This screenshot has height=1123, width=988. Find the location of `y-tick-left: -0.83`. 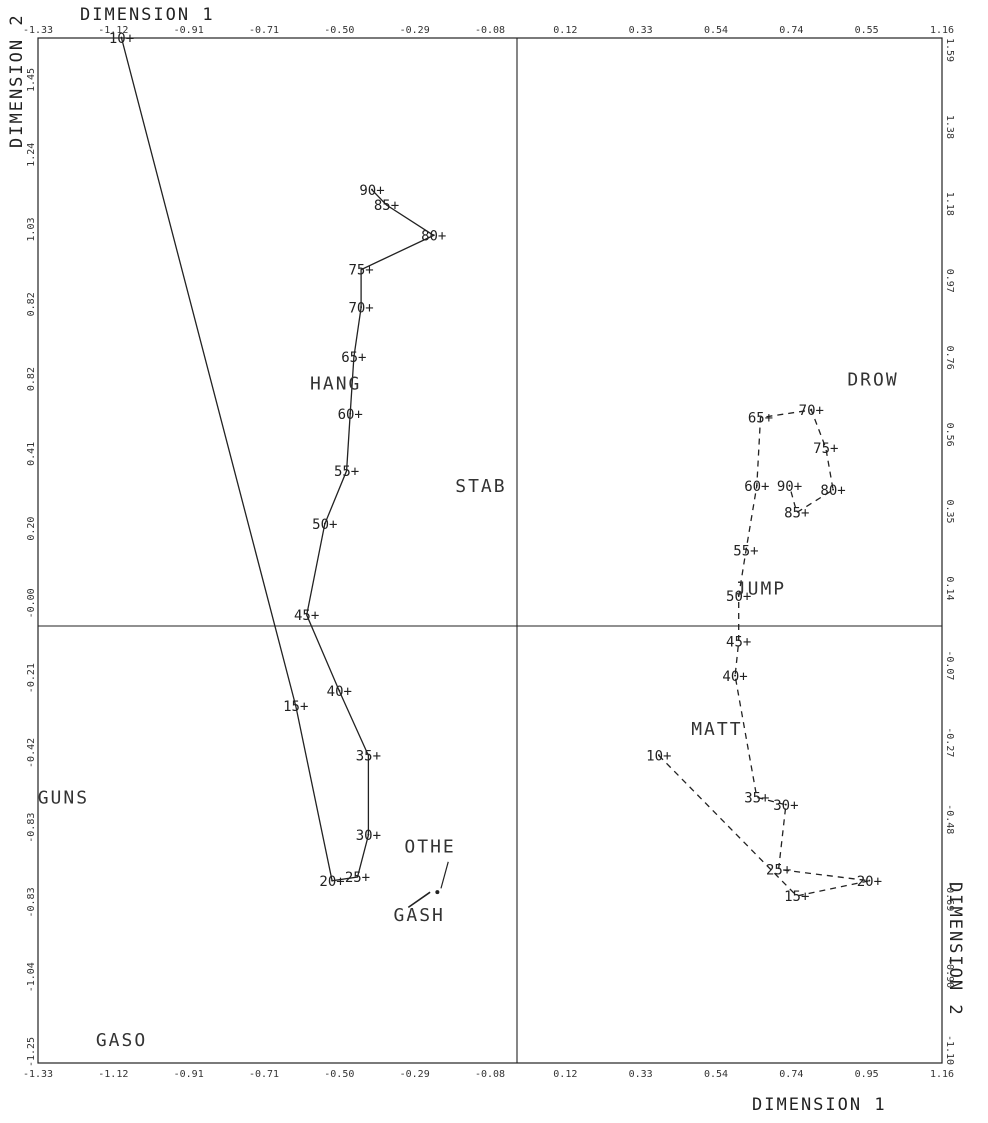

y-tick-left: -0.83 is located at coordinates (31, 902).